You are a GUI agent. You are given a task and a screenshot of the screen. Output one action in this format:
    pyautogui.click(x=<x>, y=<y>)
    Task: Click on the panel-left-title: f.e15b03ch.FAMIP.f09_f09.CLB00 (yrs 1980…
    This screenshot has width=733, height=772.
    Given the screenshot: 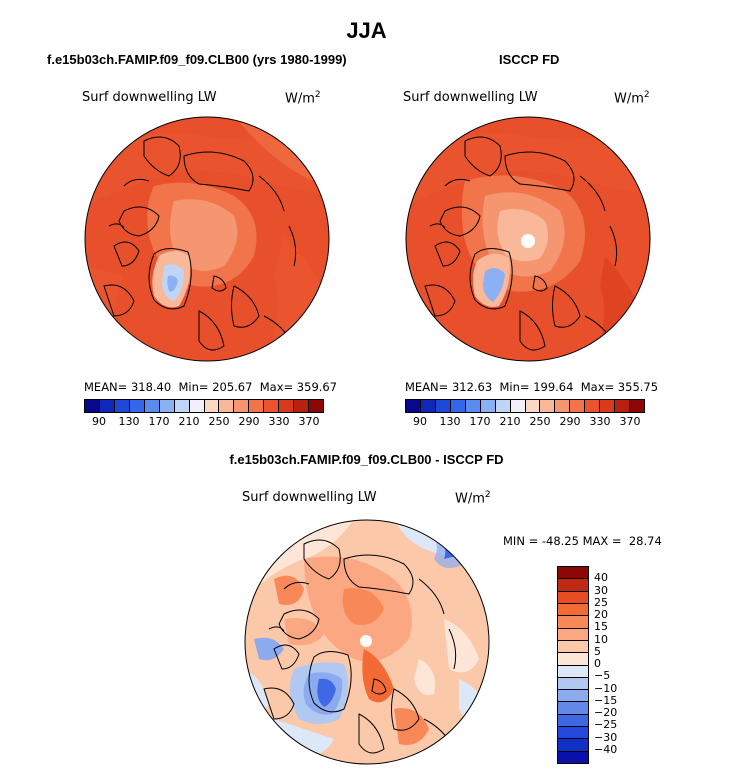 What is the action you would take?
    pyautogui.click(x=197, y=59)
    